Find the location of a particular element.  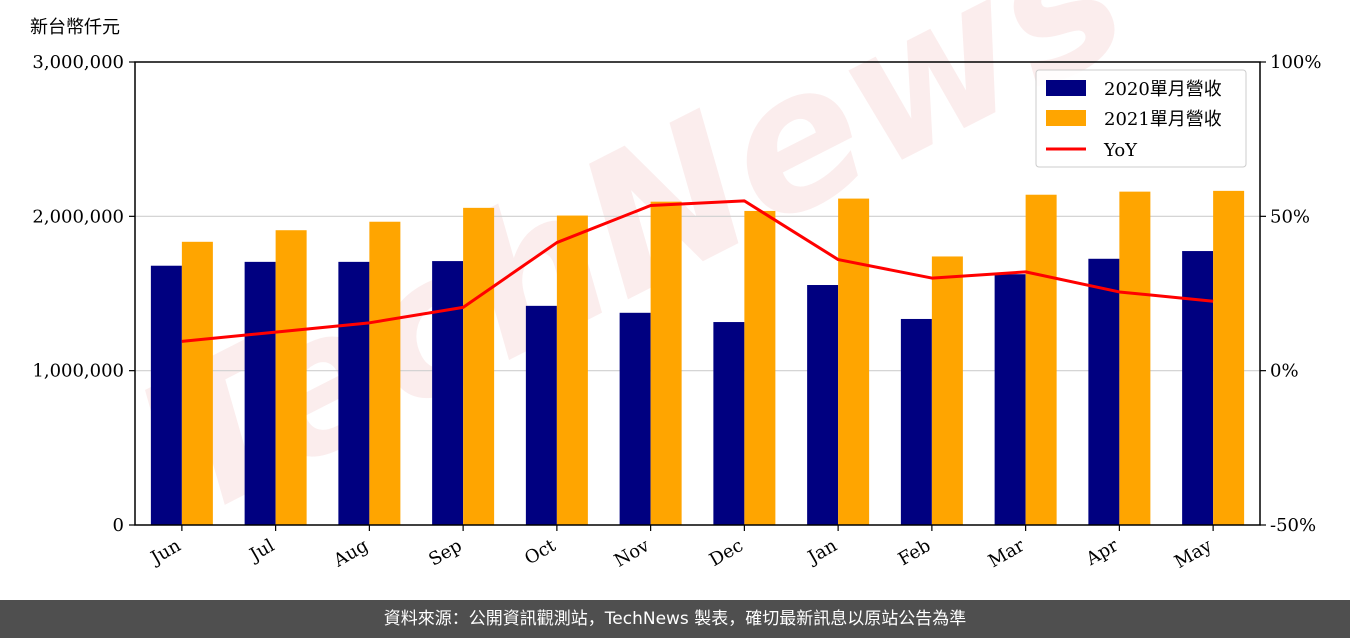

bar-2021-aug is located at coordinates (385, 373).